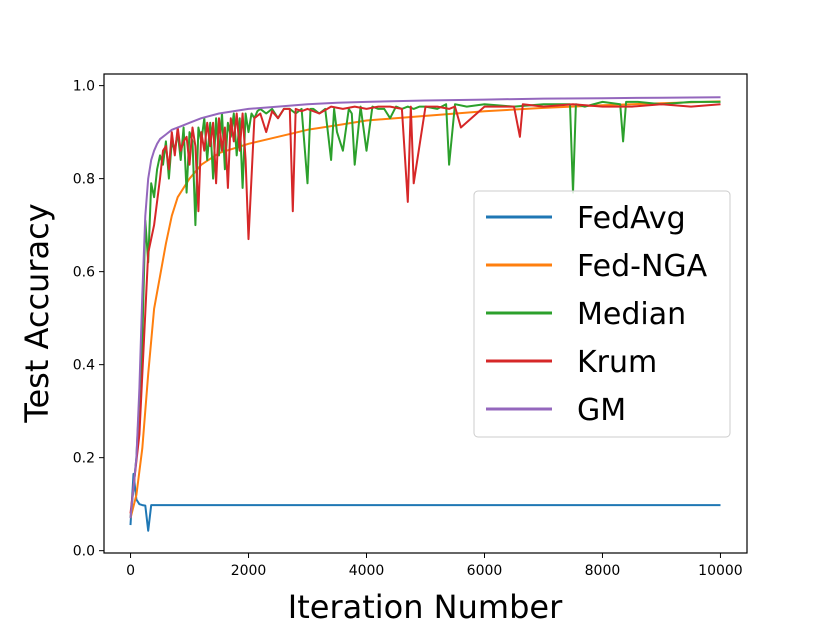  I want to click on legend-box, so click(602, 314).